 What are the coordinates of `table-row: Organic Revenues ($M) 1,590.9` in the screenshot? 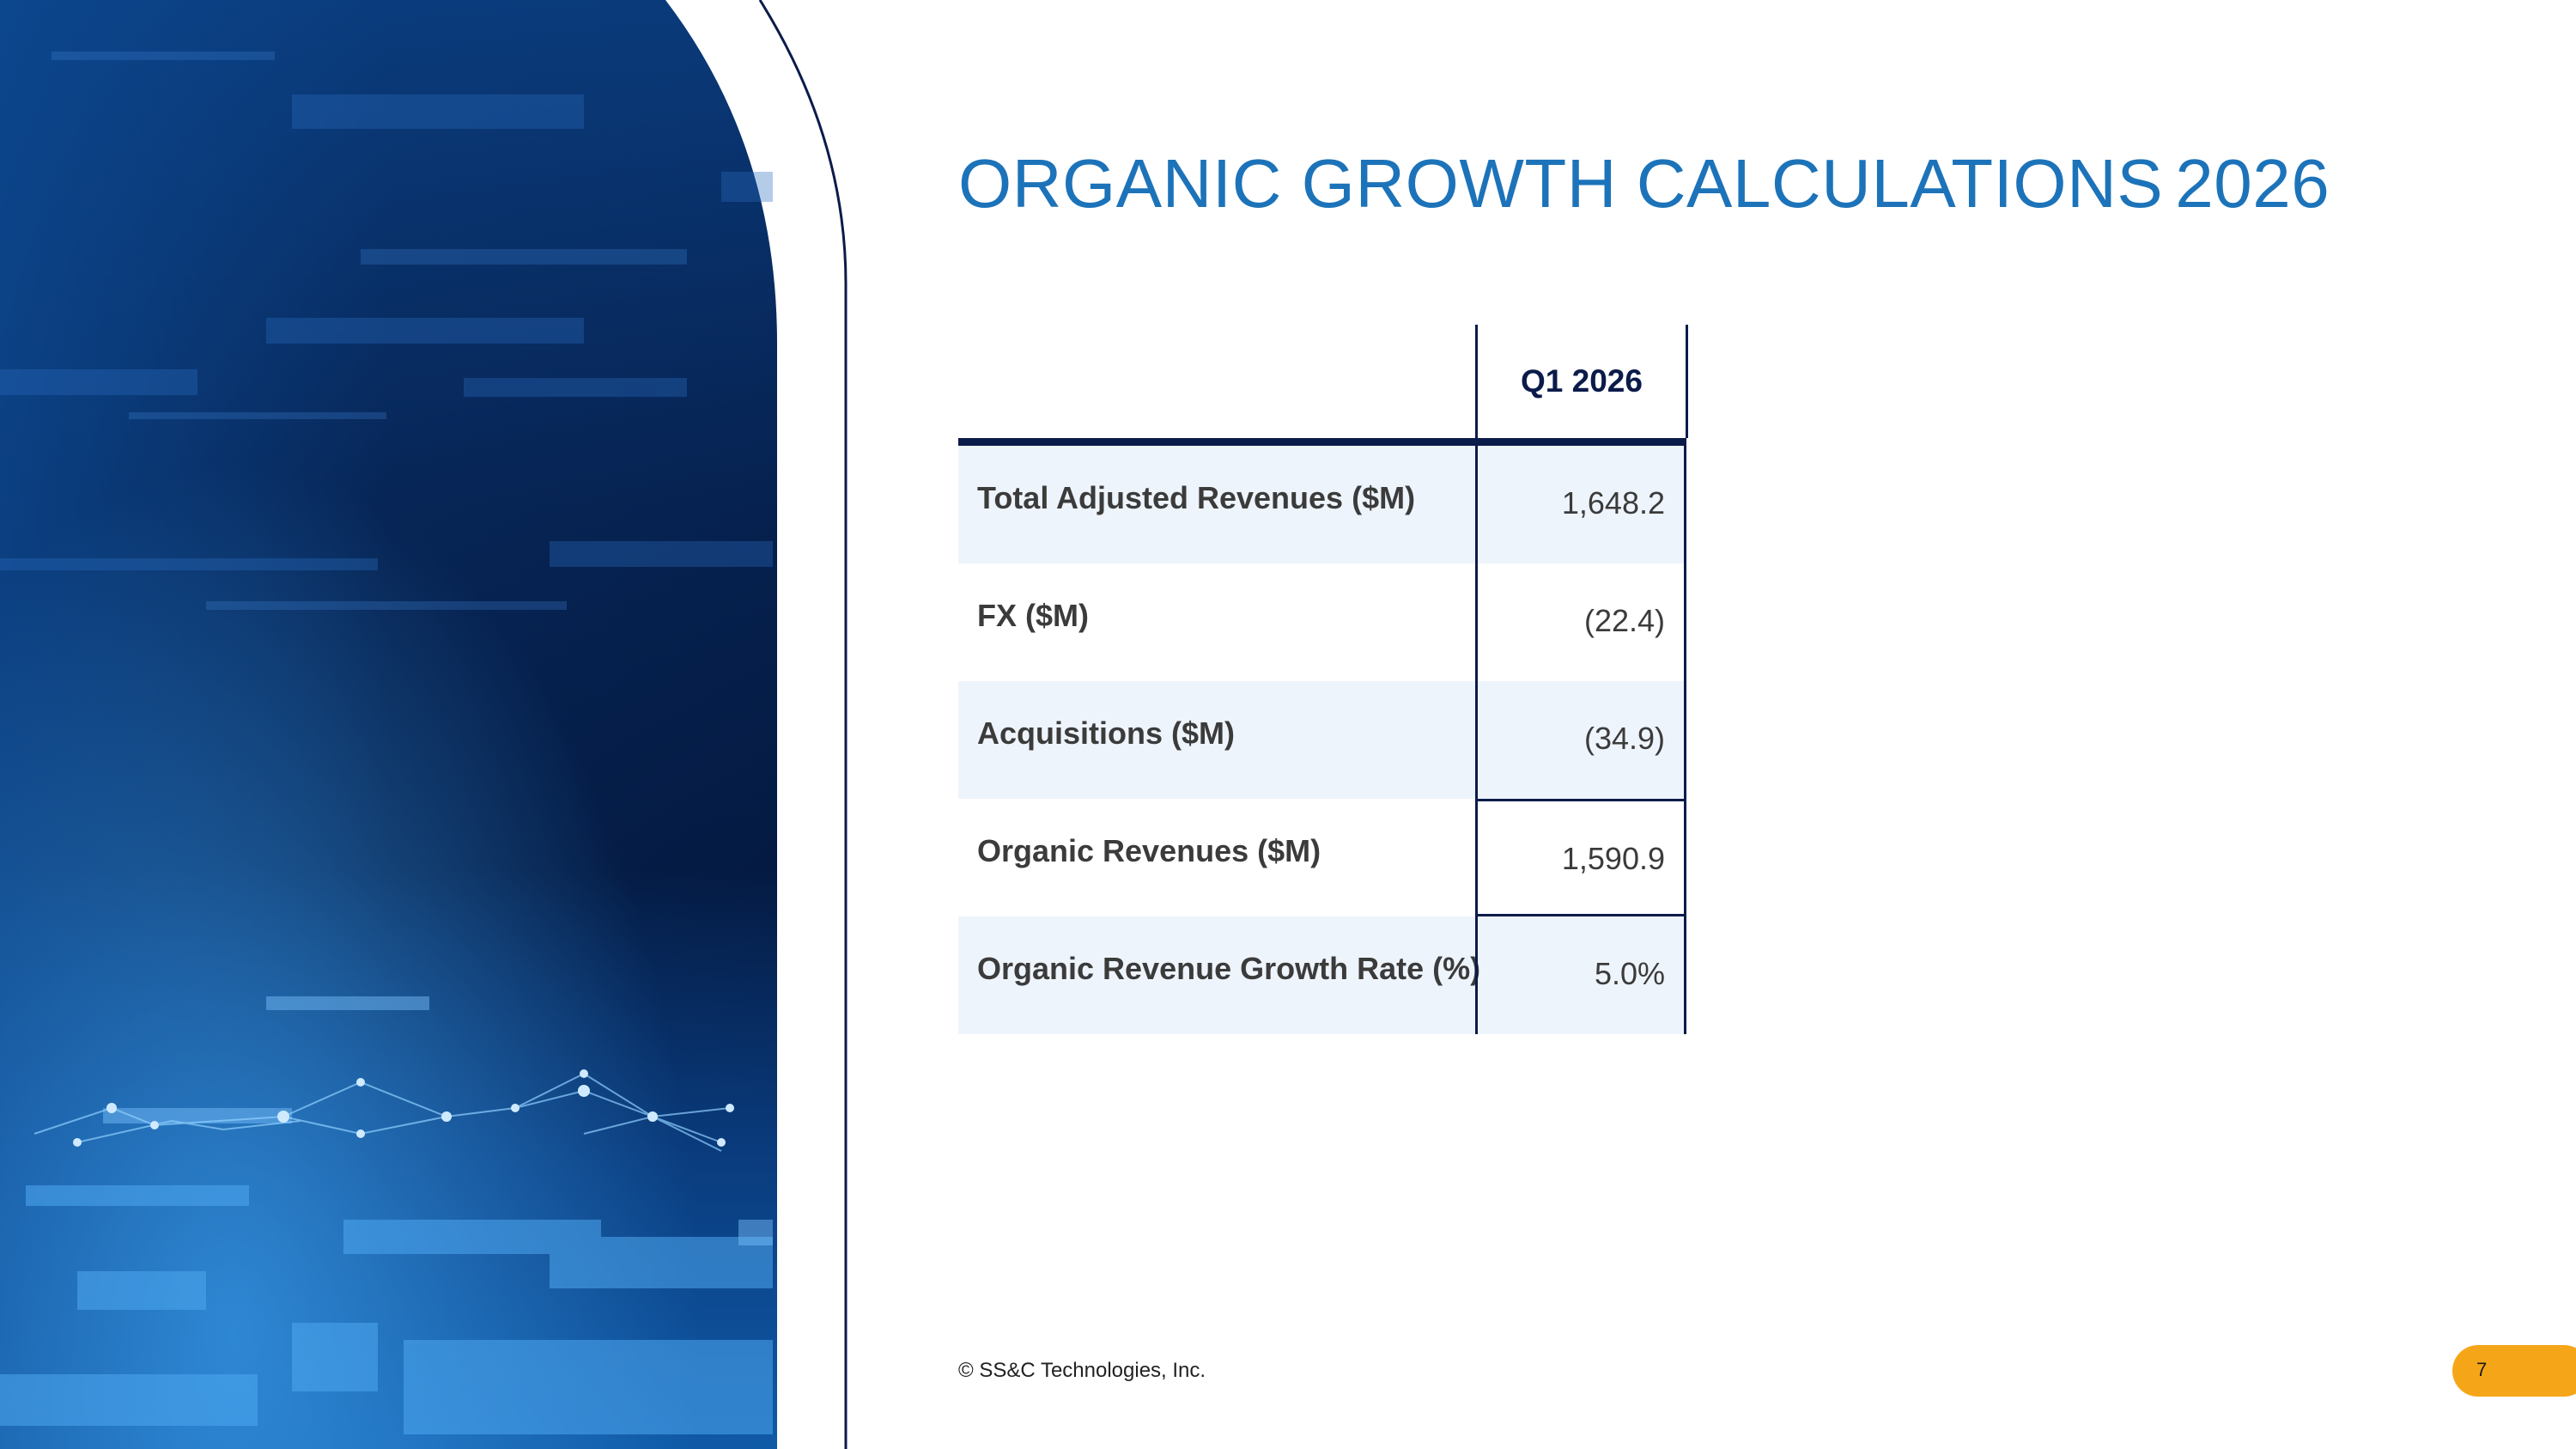 It's located at (1322, 857).